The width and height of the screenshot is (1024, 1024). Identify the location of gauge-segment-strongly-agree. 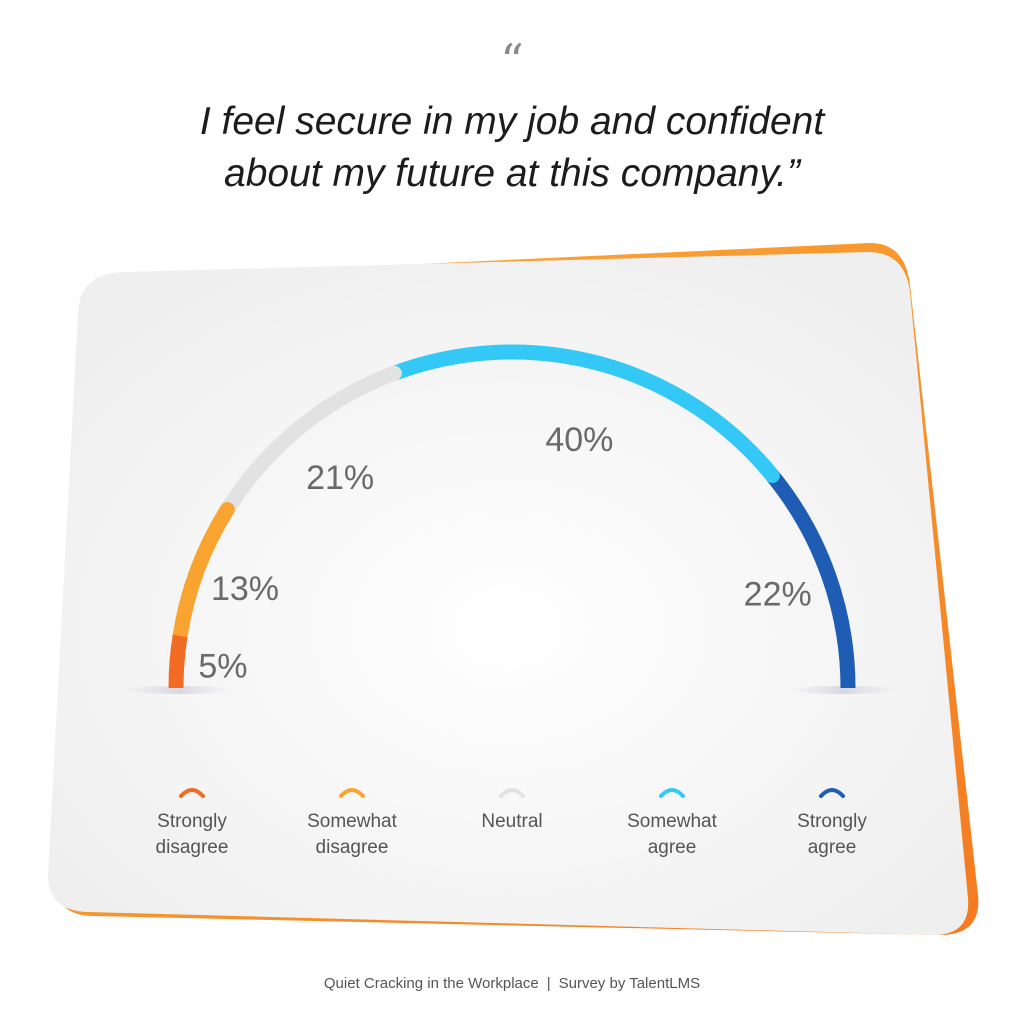
(811, 579).